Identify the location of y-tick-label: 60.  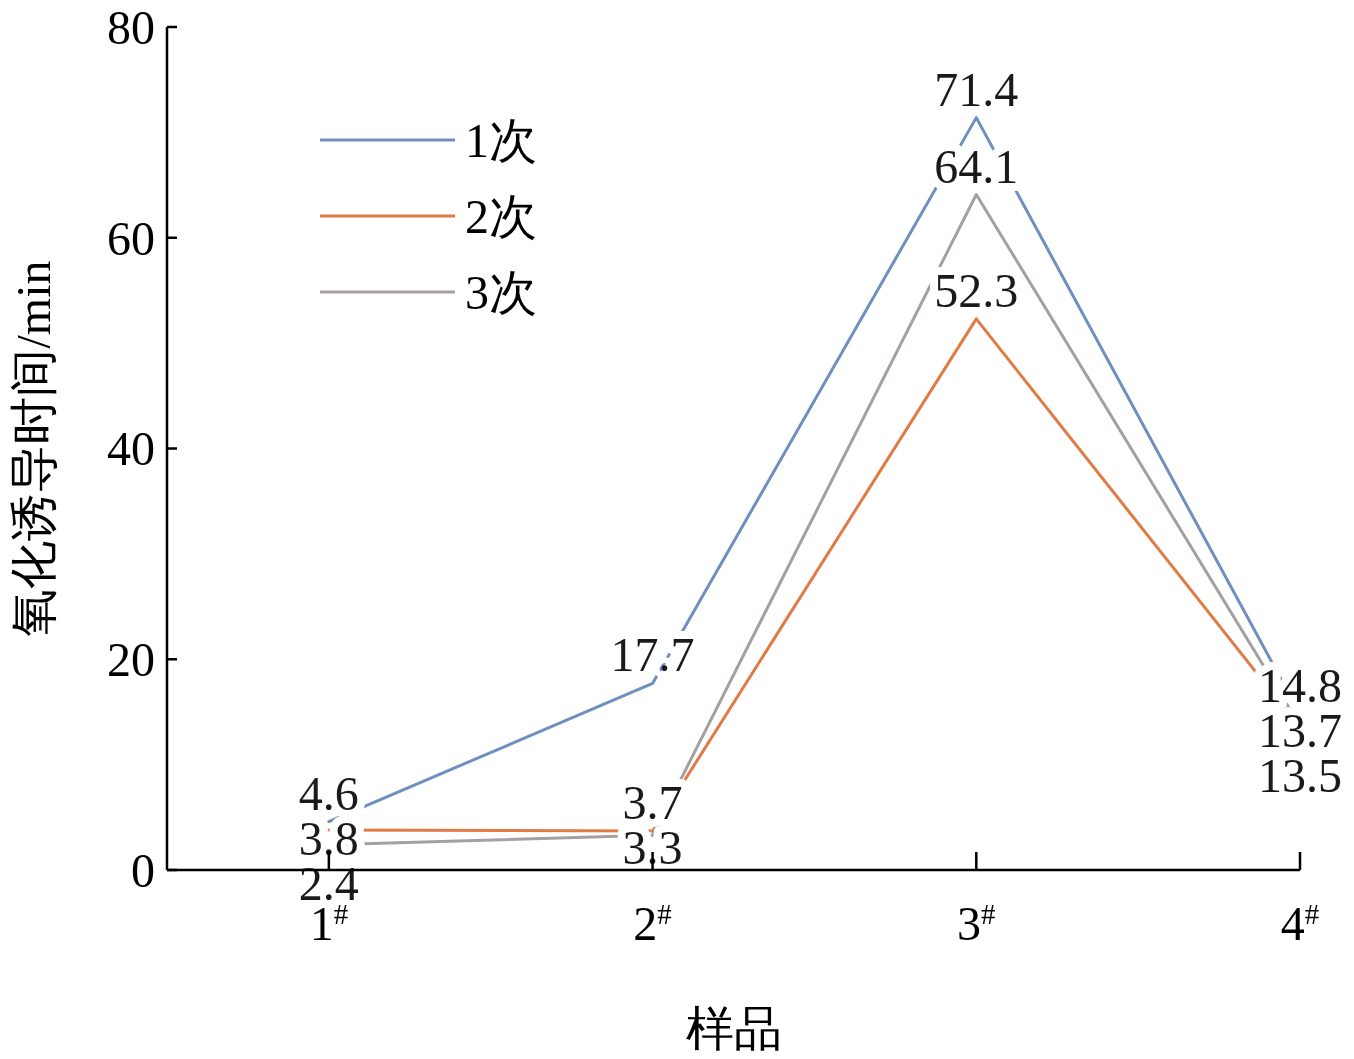
(131, 238).